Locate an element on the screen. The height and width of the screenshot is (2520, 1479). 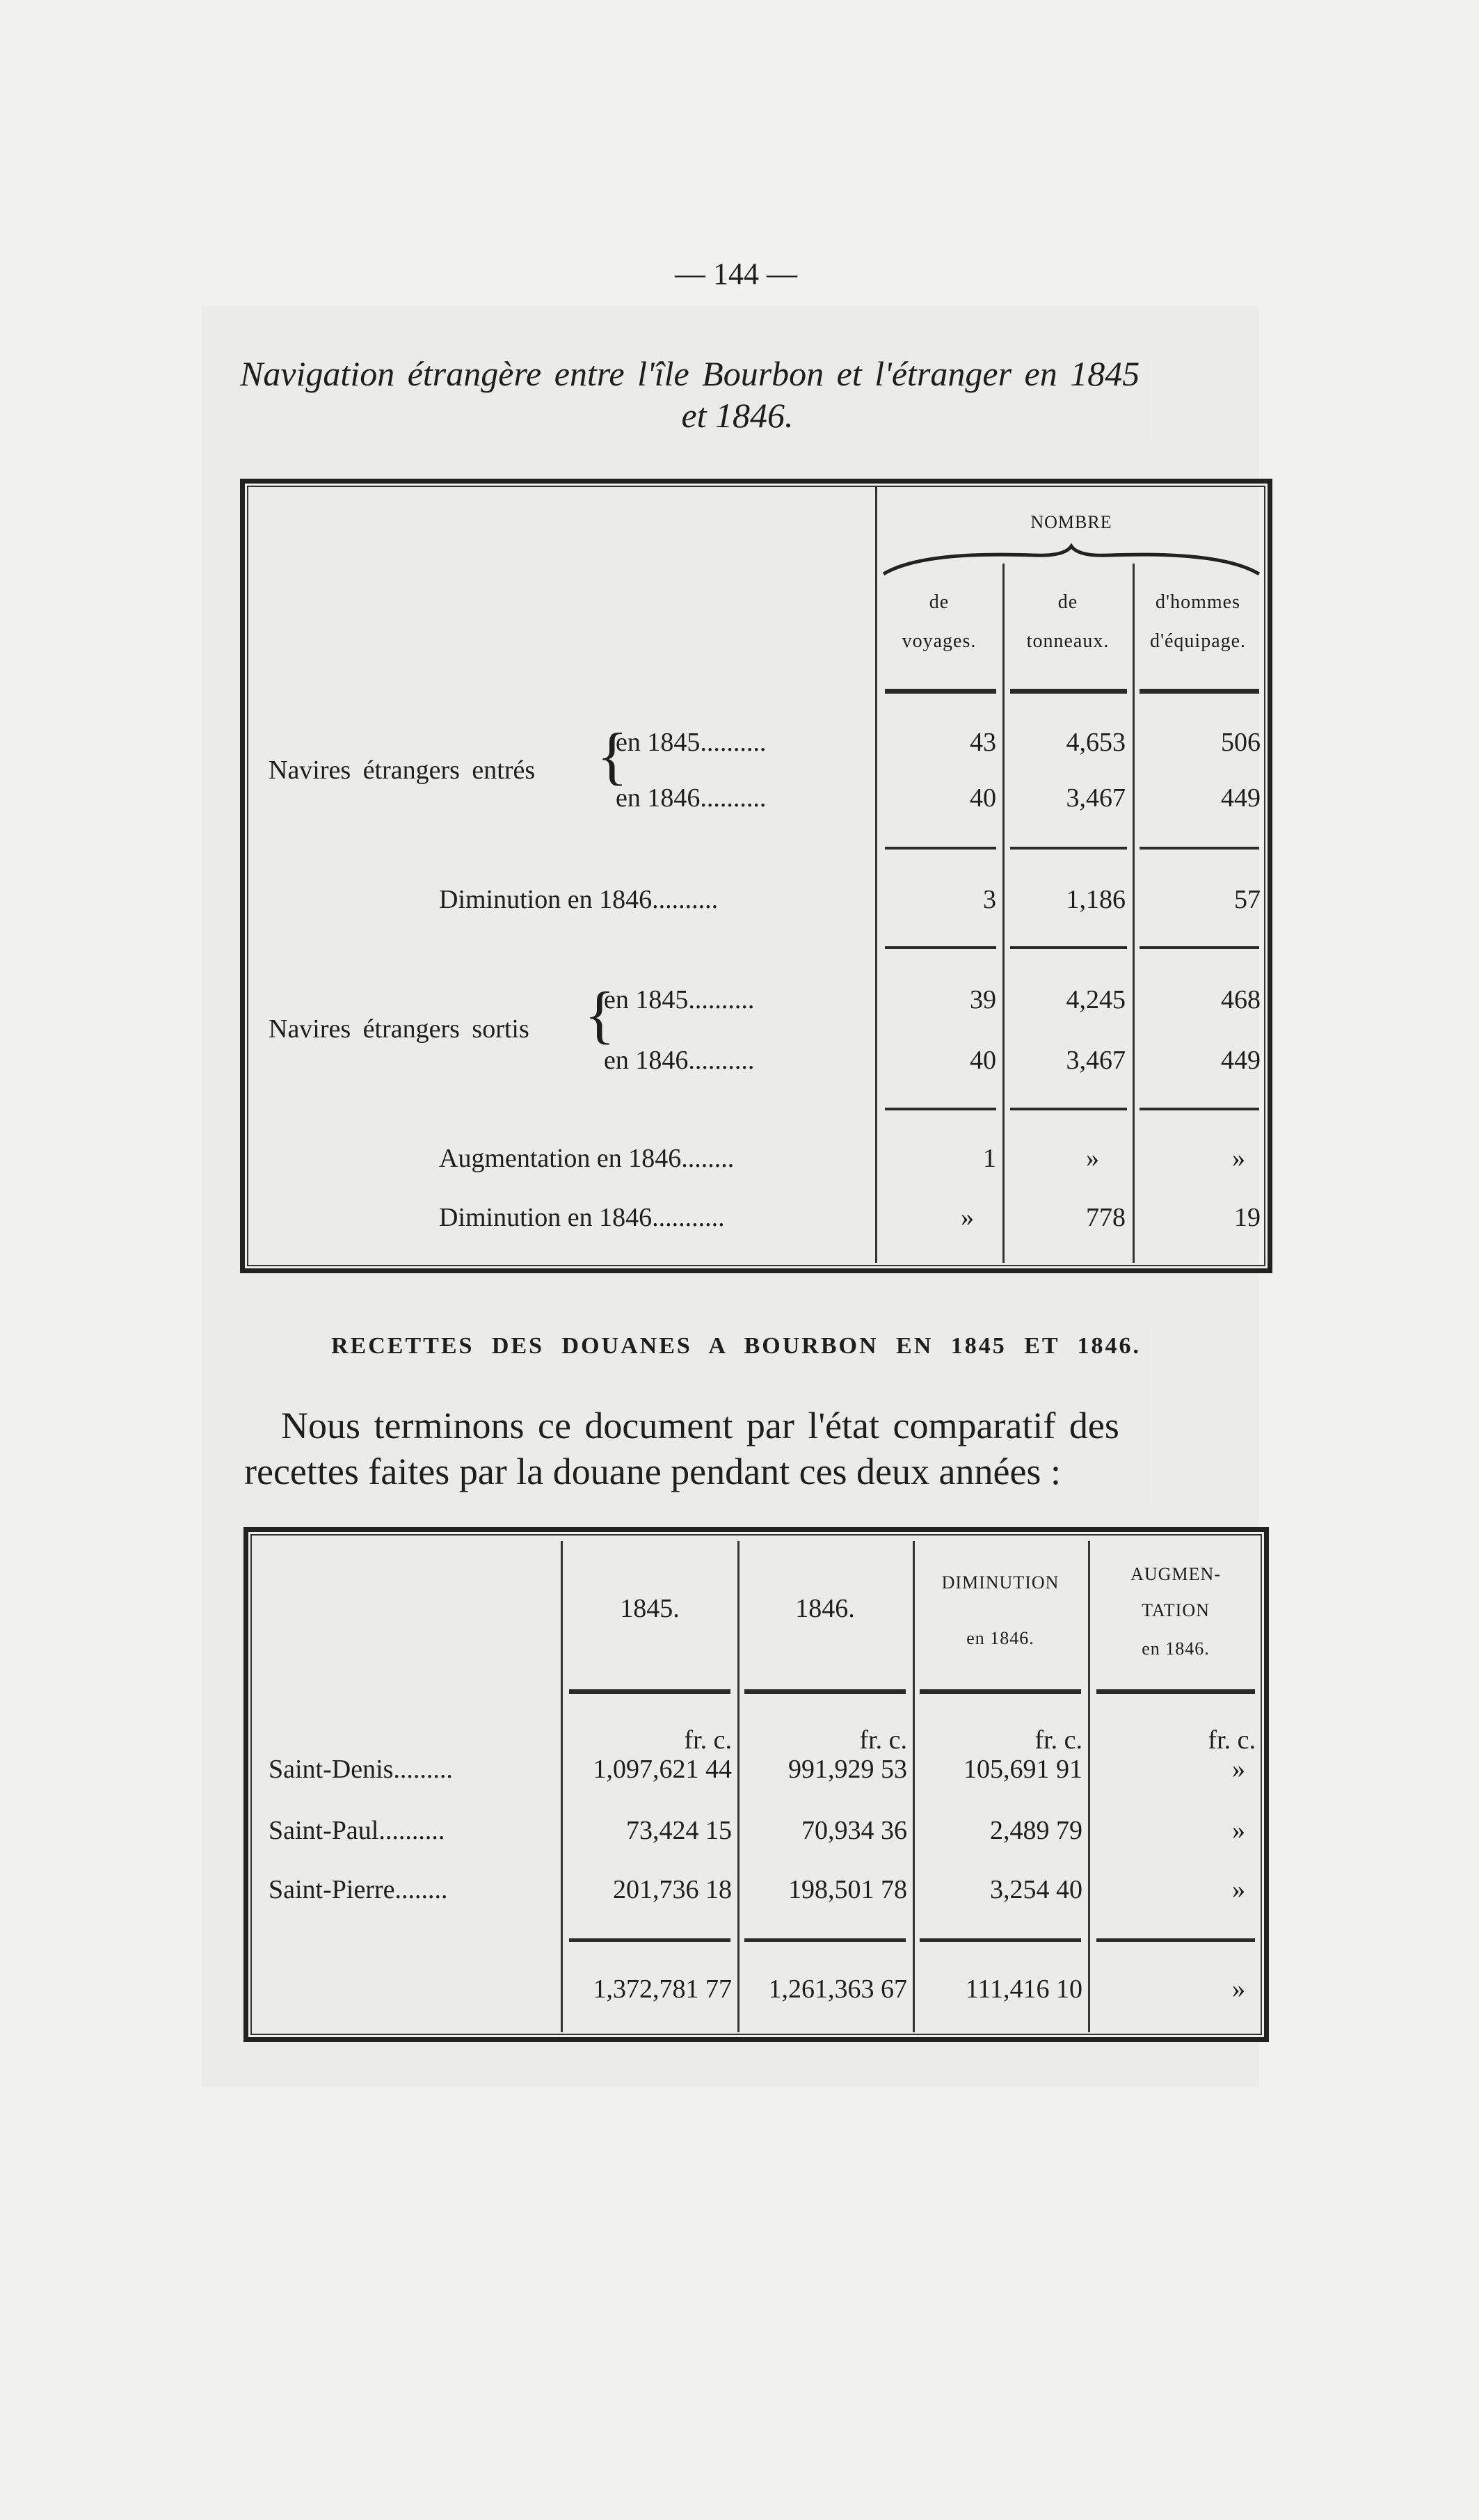
cell: 4,245 is located at coordinates (1096, 999).